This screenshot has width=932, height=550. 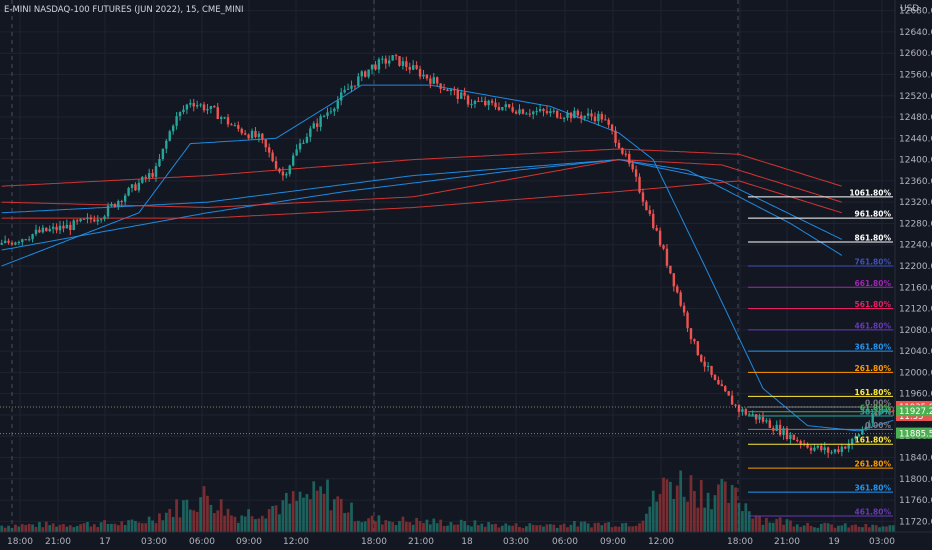 What do you see at coordinates (873, 347) in the screenshot?
I see `fib-level-label: 361.80%` at bounding box center [873, 347].